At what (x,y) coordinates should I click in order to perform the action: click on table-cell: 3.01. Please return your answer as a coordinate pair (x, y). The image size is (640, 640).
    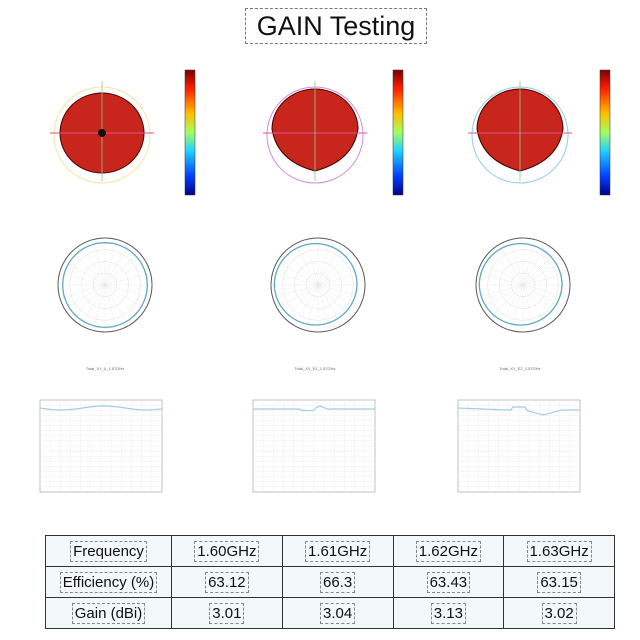
    Looking at the image, I should click on (227, 613).